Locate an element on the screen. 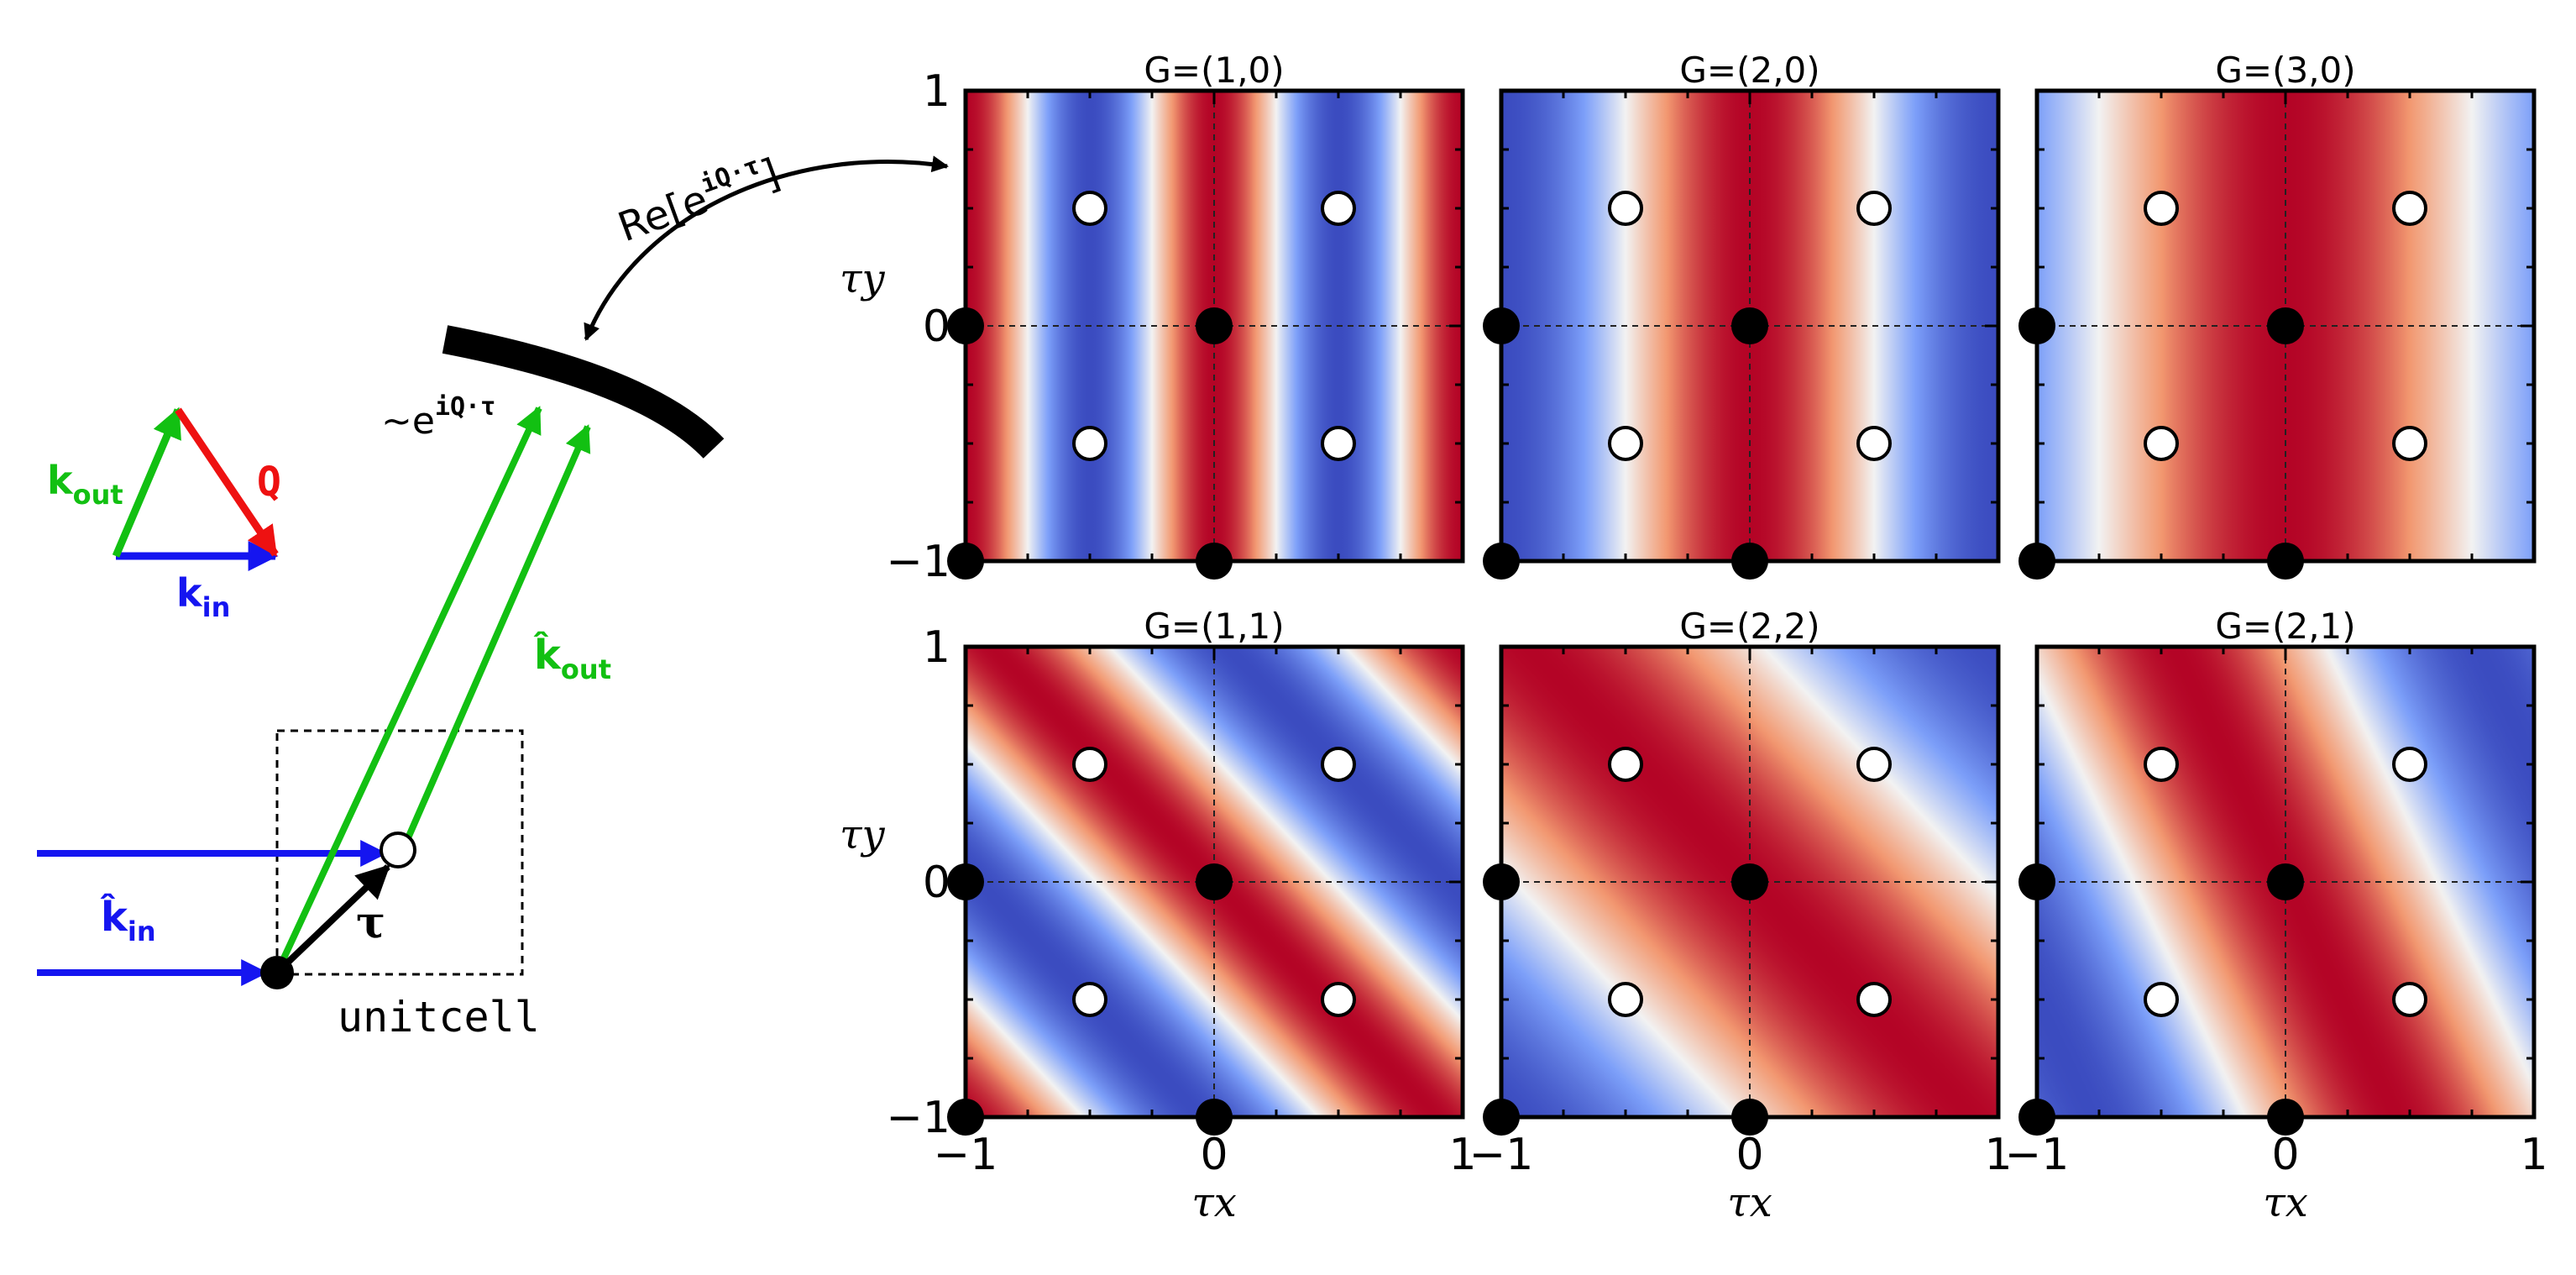  k-hat-out-label: k̂out is located at coordinates (572, 658).